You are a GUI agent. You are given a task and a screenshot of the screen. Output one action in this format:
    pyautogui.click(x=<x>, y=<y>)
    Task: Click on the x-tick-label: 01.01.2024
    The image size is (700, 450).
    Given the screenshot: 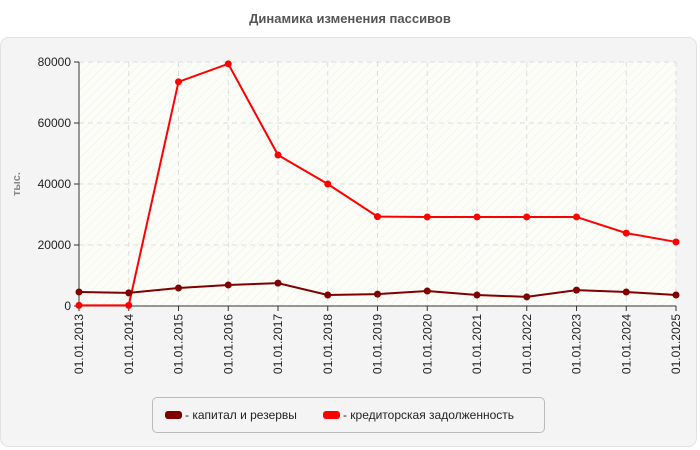 What is the action you would take?
    pyautogui.click(x=626, y=344)
    